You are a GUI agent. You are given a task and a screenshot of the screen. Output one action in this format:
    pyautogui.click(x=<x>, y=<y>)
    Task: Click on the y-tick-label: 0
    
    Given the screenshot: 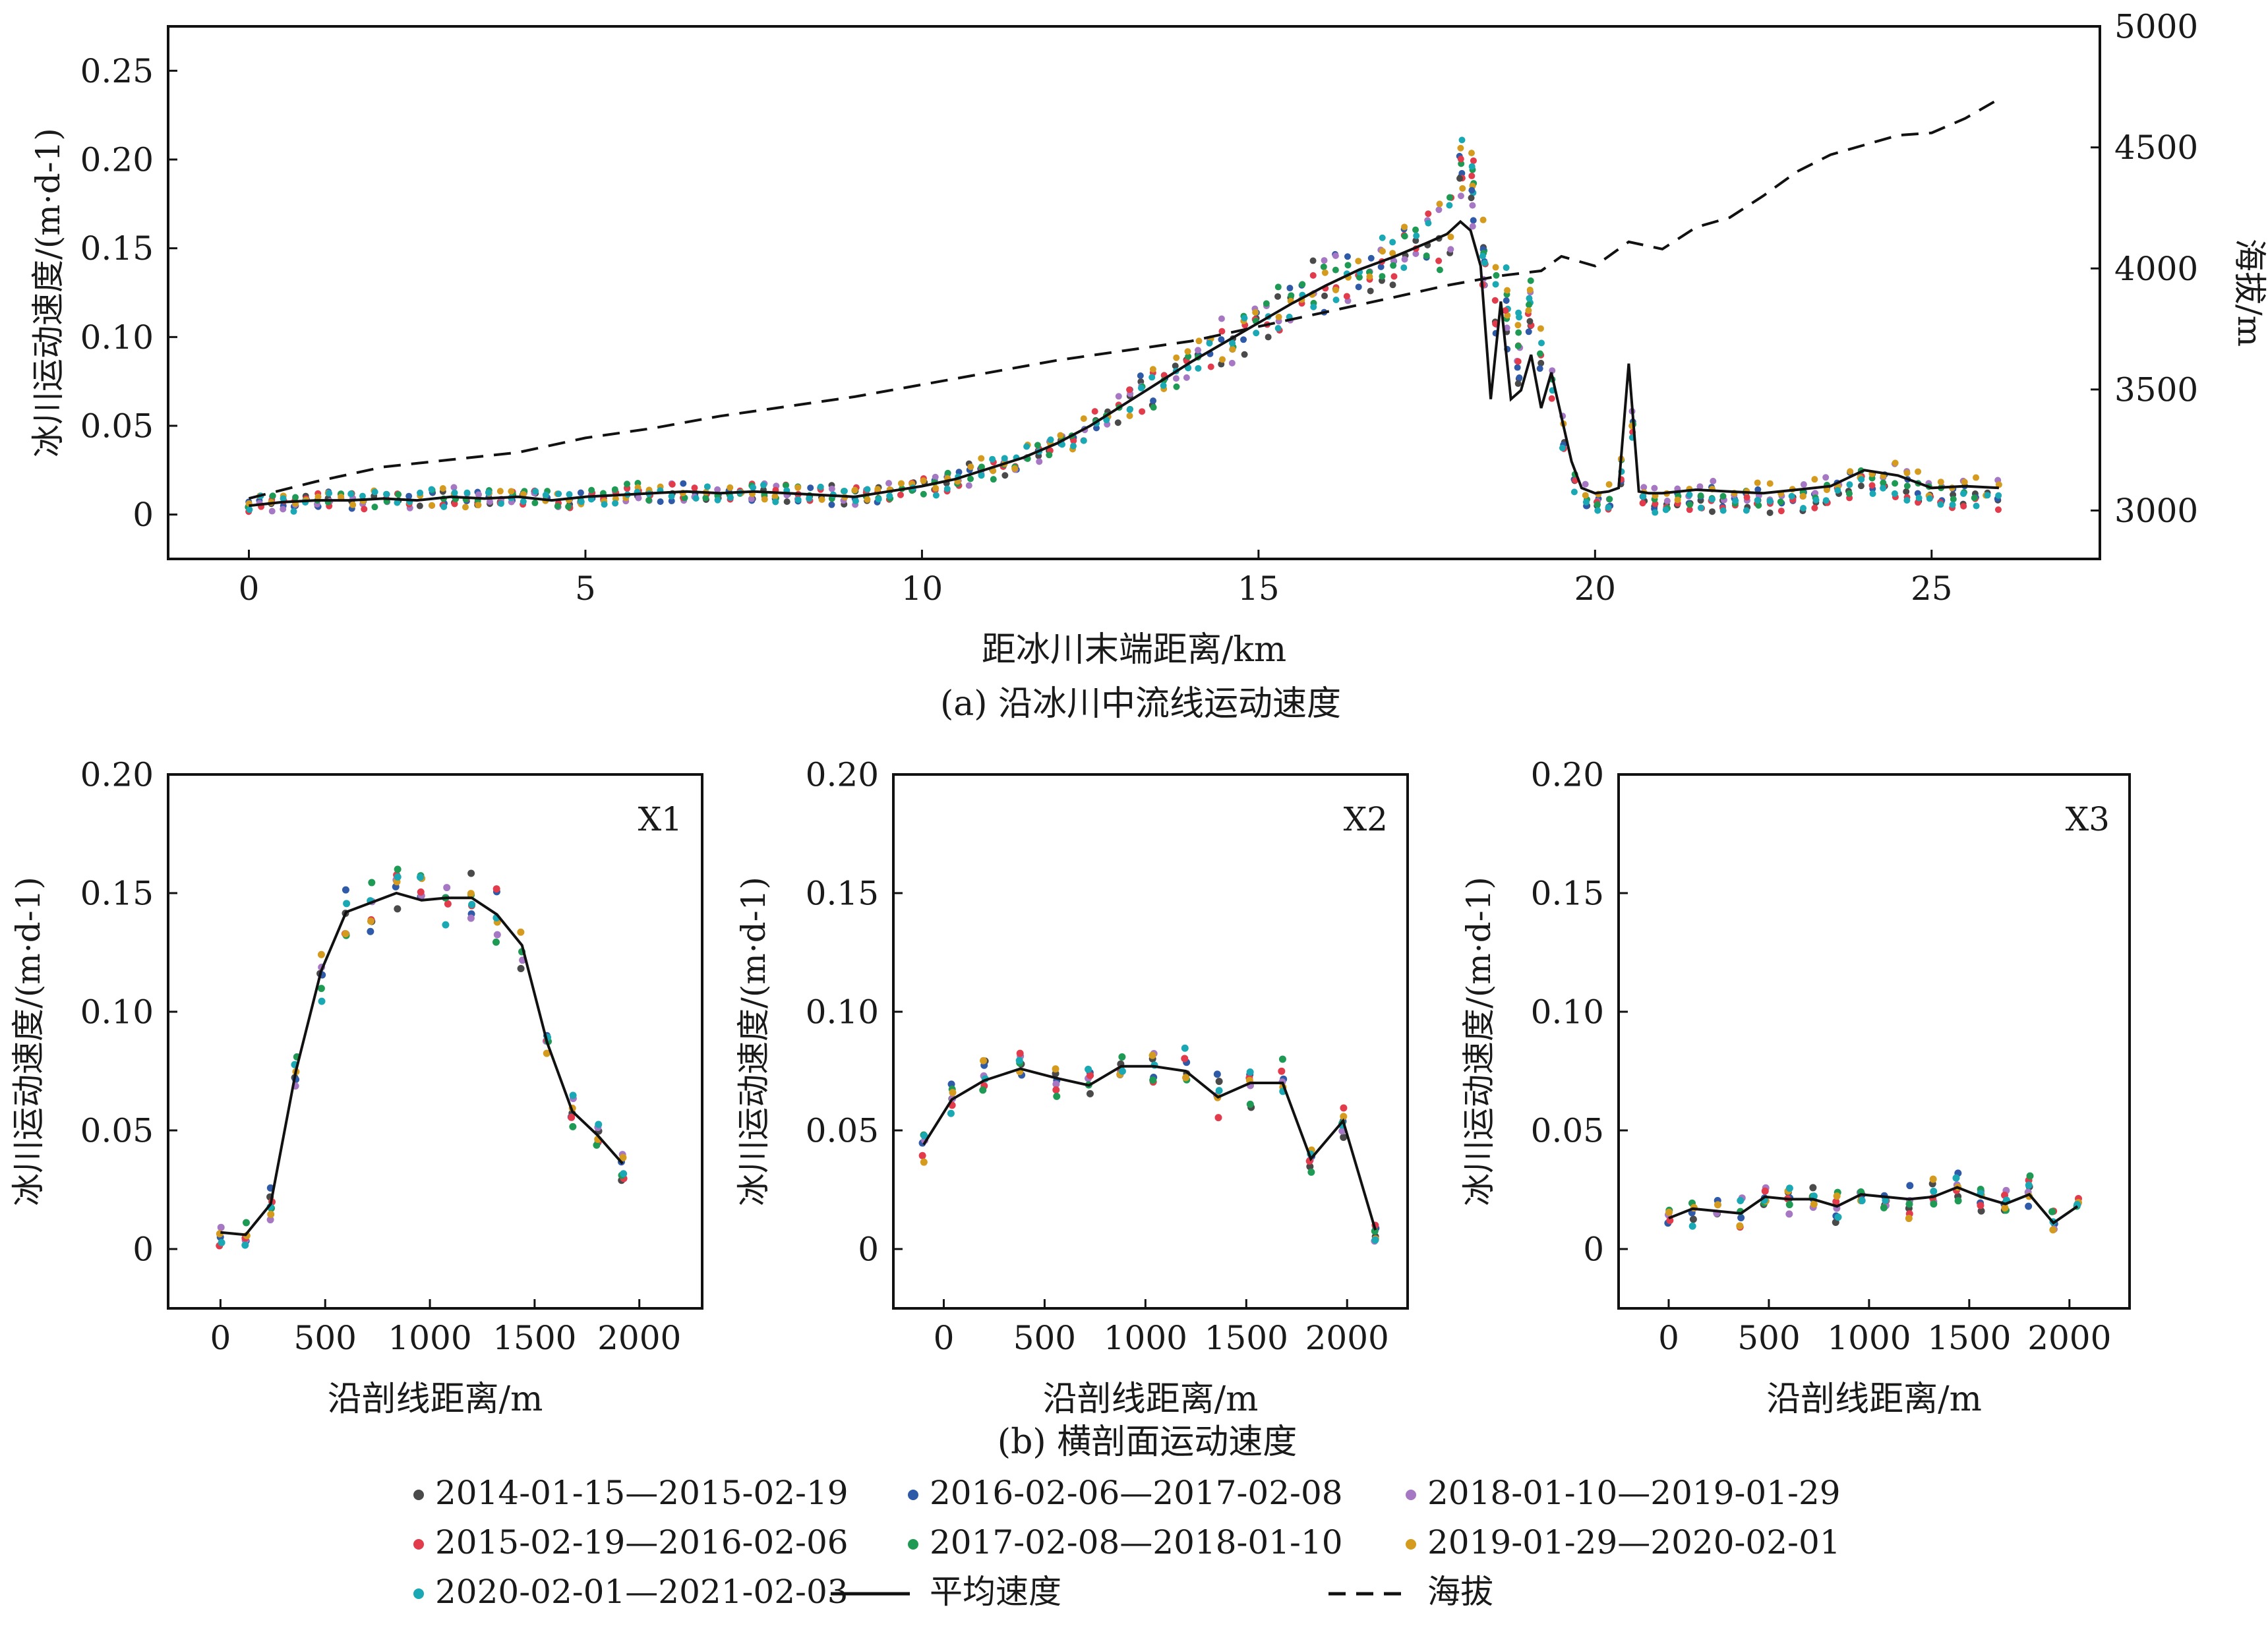 What is the action you would take?
    pyautogui.click(x=143, y=1250)
    